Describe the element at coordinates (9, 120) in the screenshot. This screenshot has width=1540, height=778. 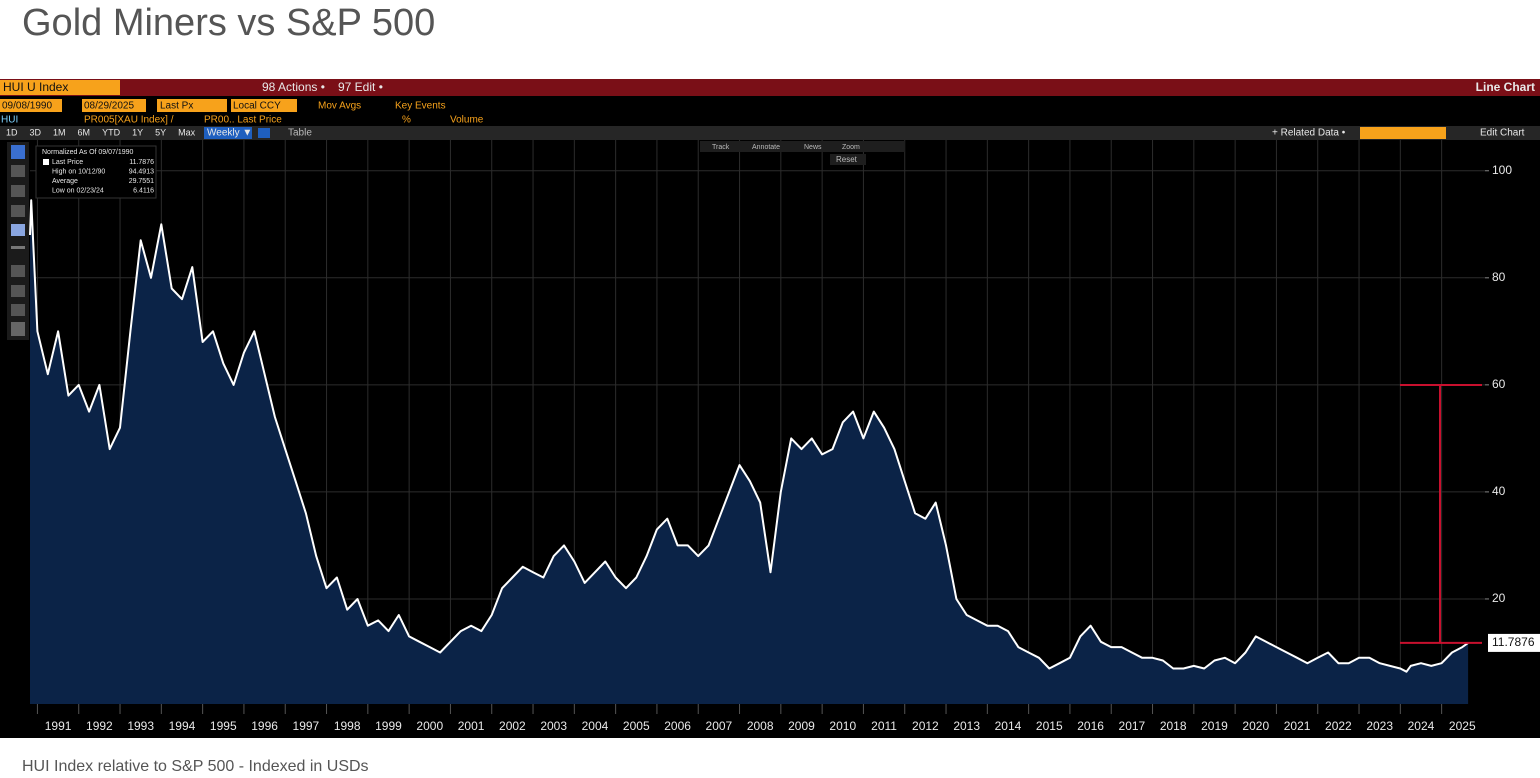
I see `security: HUI` at that location.